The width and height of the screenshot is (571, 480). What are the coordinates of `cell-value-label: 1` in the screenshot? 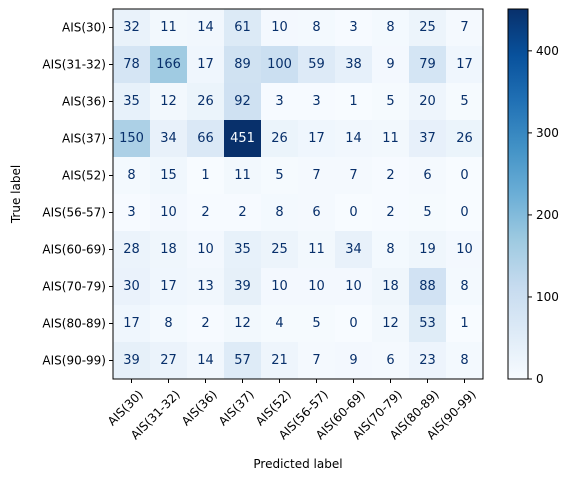 It's located at (353, 101).